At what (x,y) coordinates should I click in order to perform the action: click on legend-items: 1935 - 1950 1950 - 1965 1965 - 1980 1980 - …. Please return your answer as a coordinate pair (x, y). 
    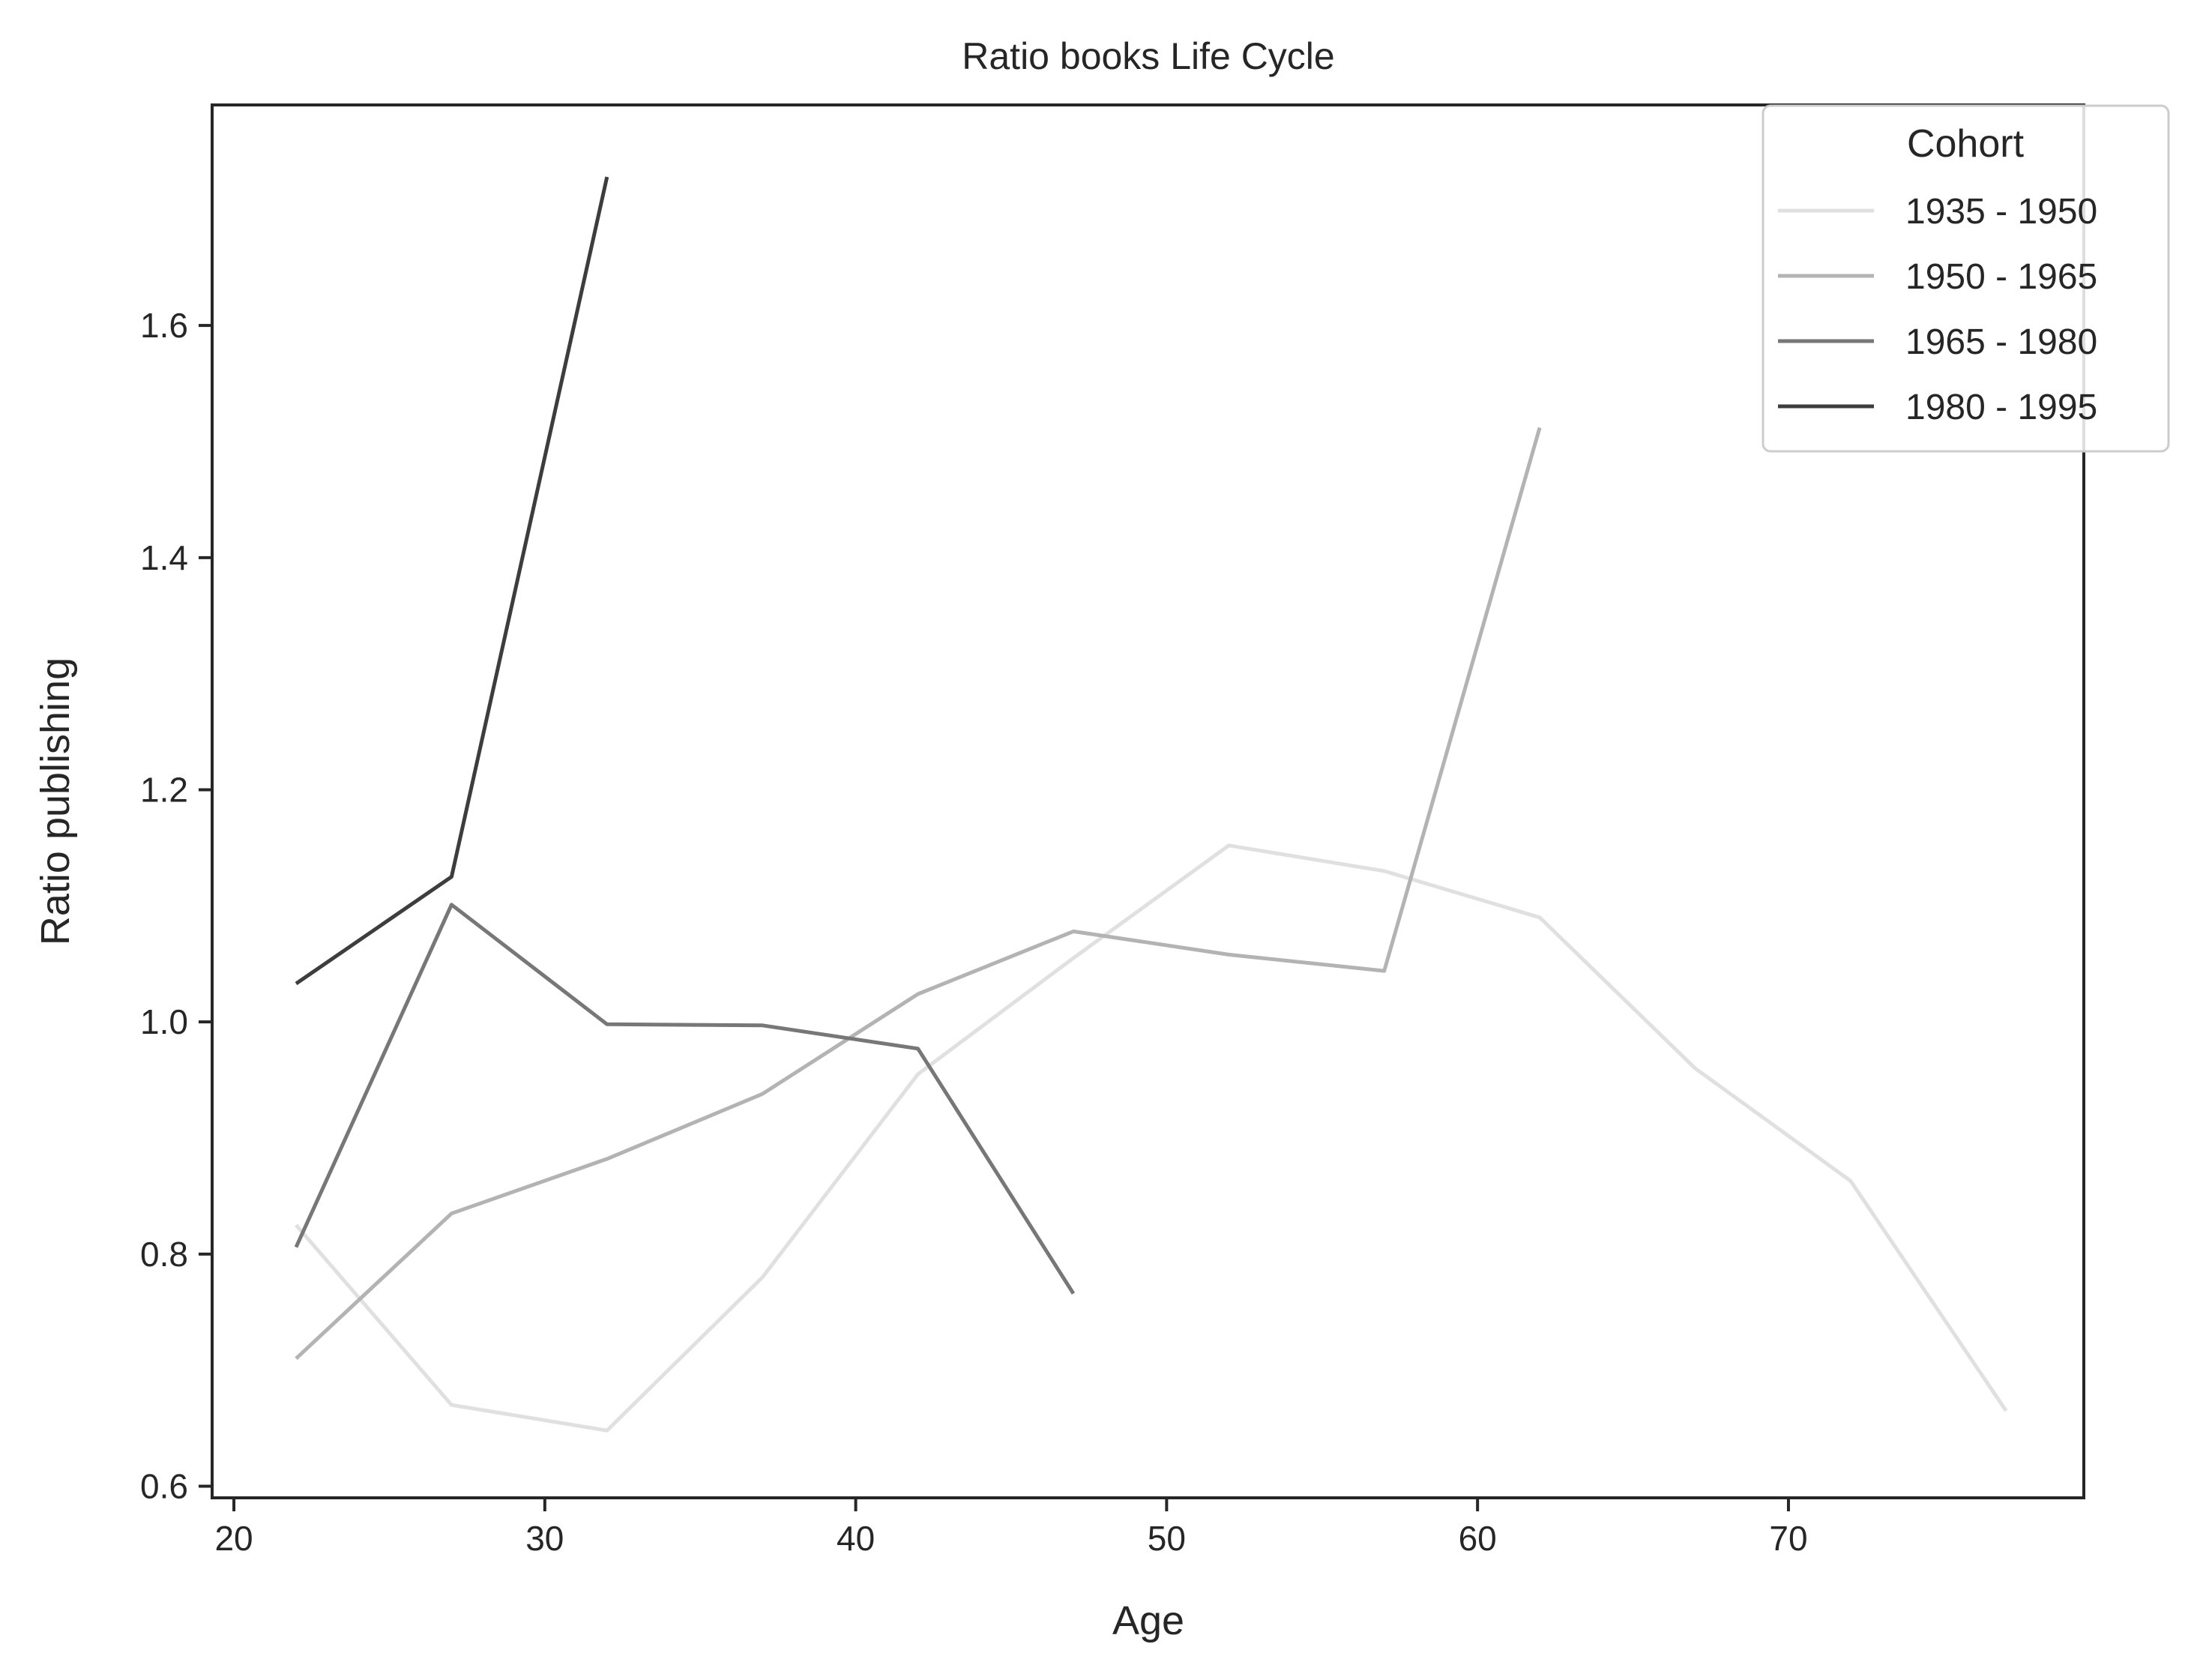
    Looking at the image, I should click on (1937, 309).